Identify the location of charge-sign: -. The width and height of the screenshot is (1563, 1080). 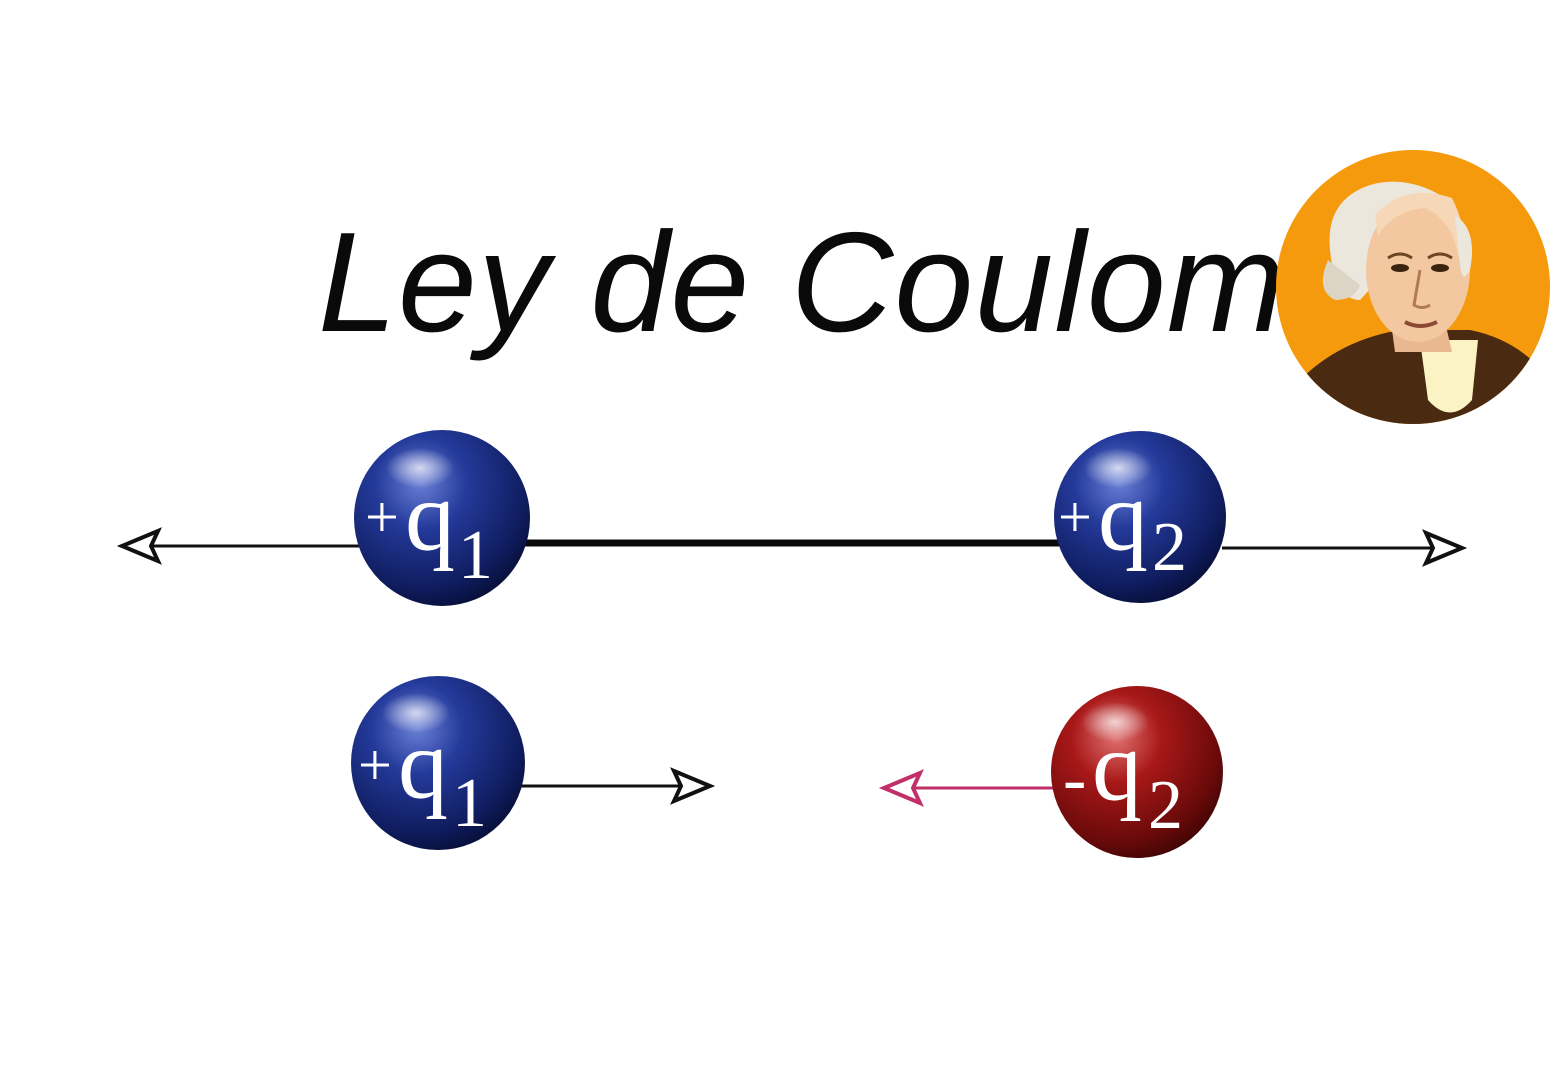
(1074, 779).